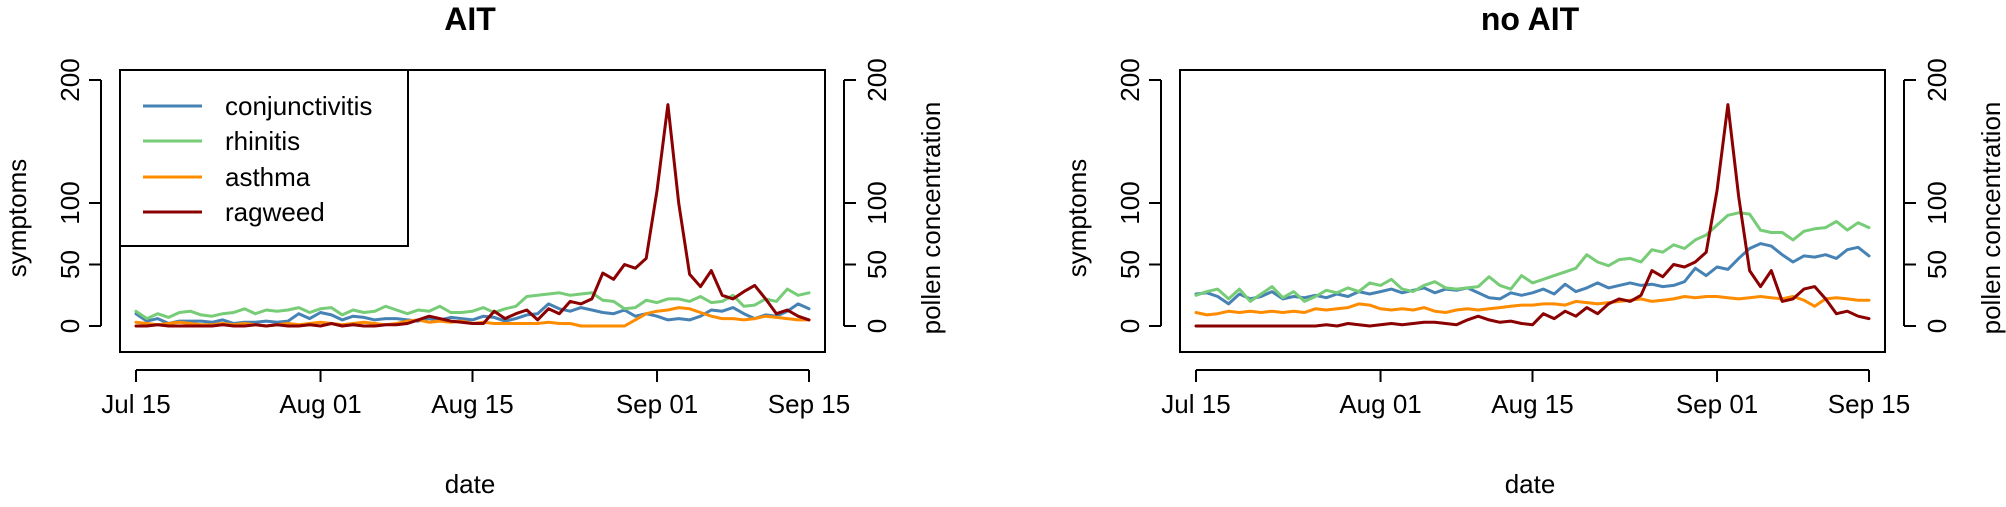  What do you see at coordinates (1530, 19) in the screenshot?
I see `chart-title: no AIT` at bounding box center [1530, 19].